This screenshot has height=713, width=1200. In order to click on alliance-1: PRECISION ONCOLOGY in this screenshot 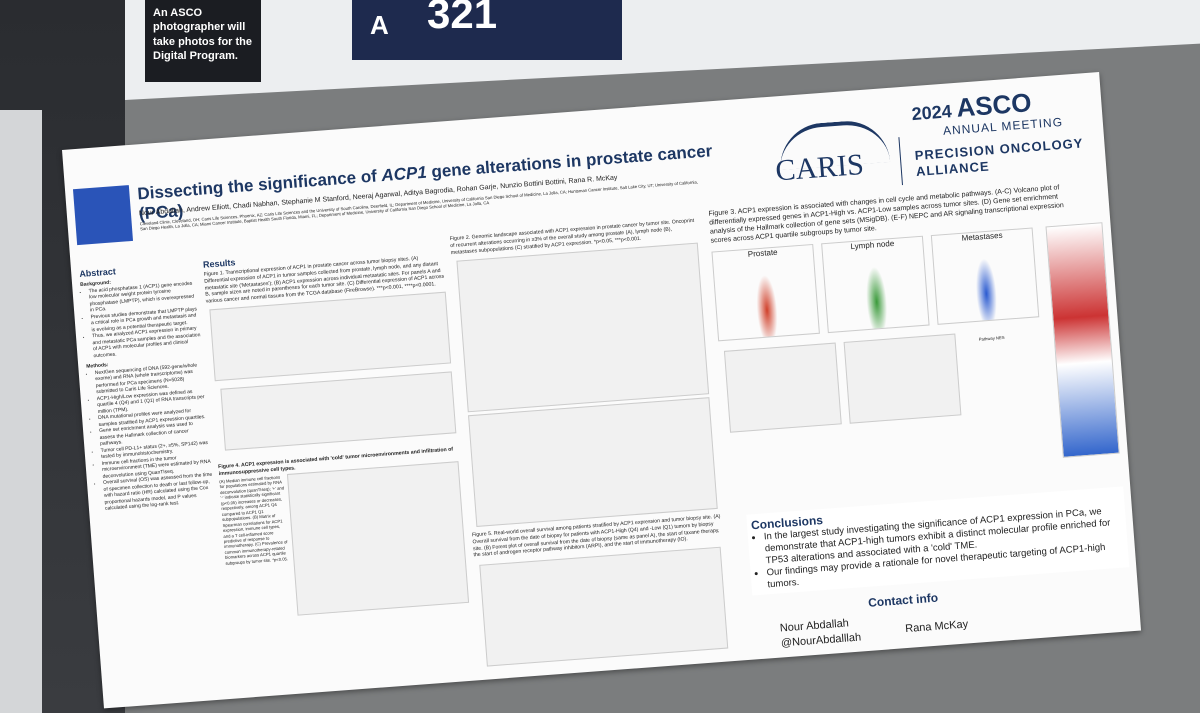, I will do `click(999, 149)`.